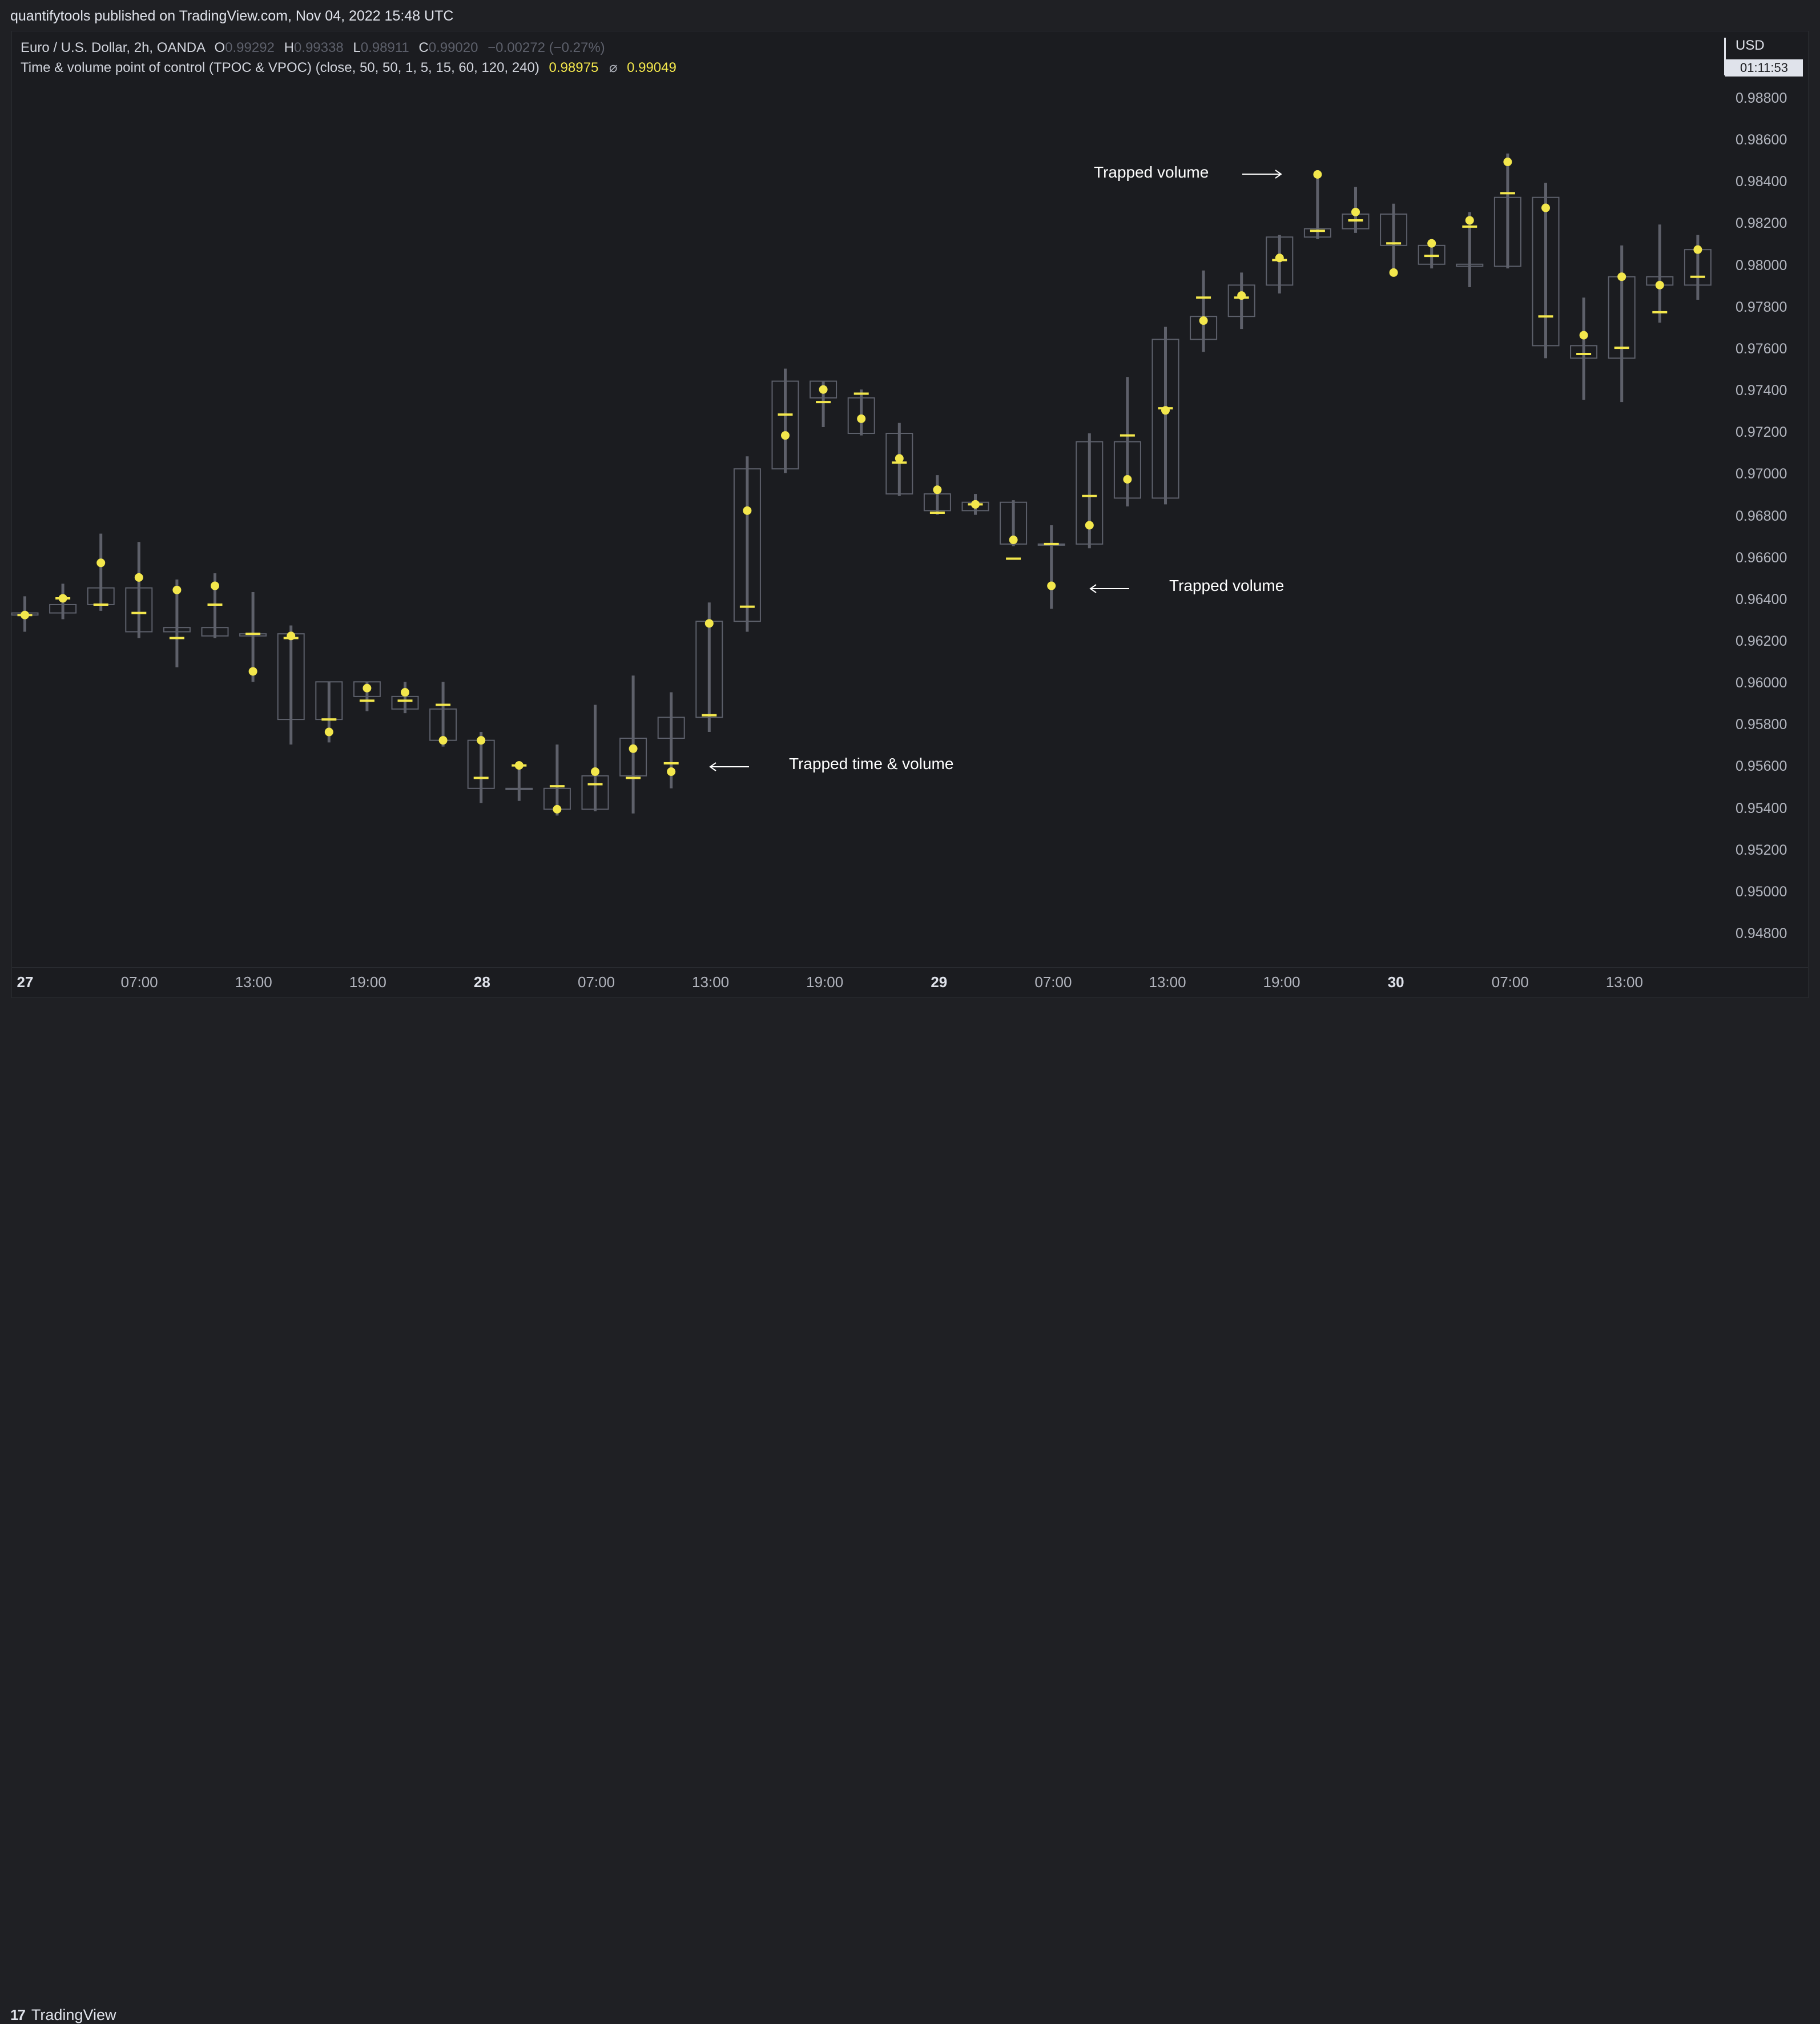 The height and width of the screenshot is (2024, 1820). What do you see at coordinates (1761, 307) in the screenshot?
I see `price-tick-label: 0.97800` at bounding box center [1761, 307].